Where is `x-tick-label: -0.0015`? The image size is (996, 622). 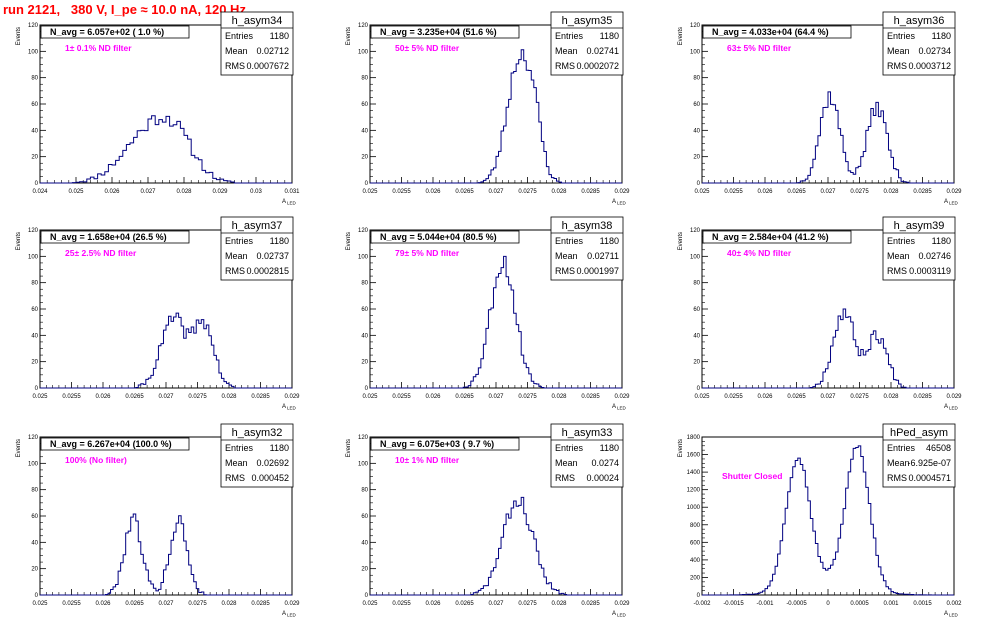
x-tick-label: -0.0015 is located at coordinates (733, 604).